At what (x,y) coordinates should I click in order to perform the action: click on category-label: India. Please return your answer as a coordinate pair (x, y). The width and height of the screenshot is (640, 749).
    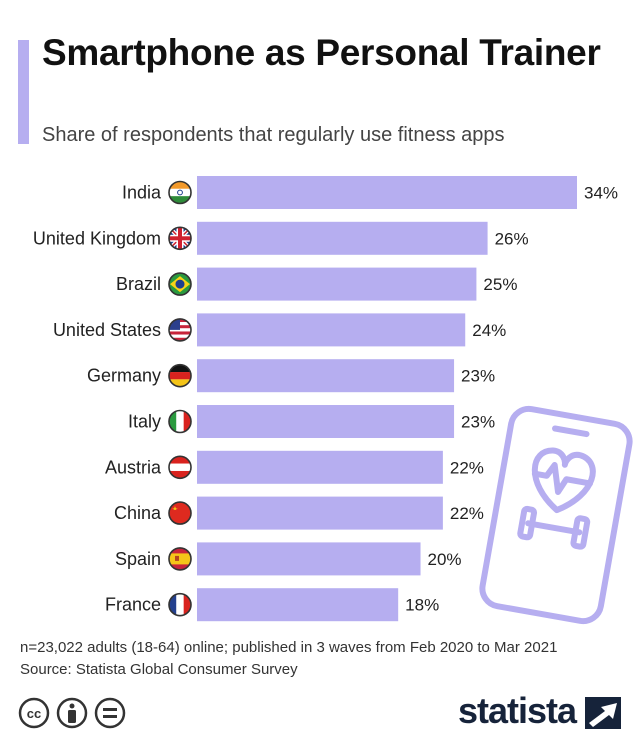
    Looking at the image, I should click on (142, 193).